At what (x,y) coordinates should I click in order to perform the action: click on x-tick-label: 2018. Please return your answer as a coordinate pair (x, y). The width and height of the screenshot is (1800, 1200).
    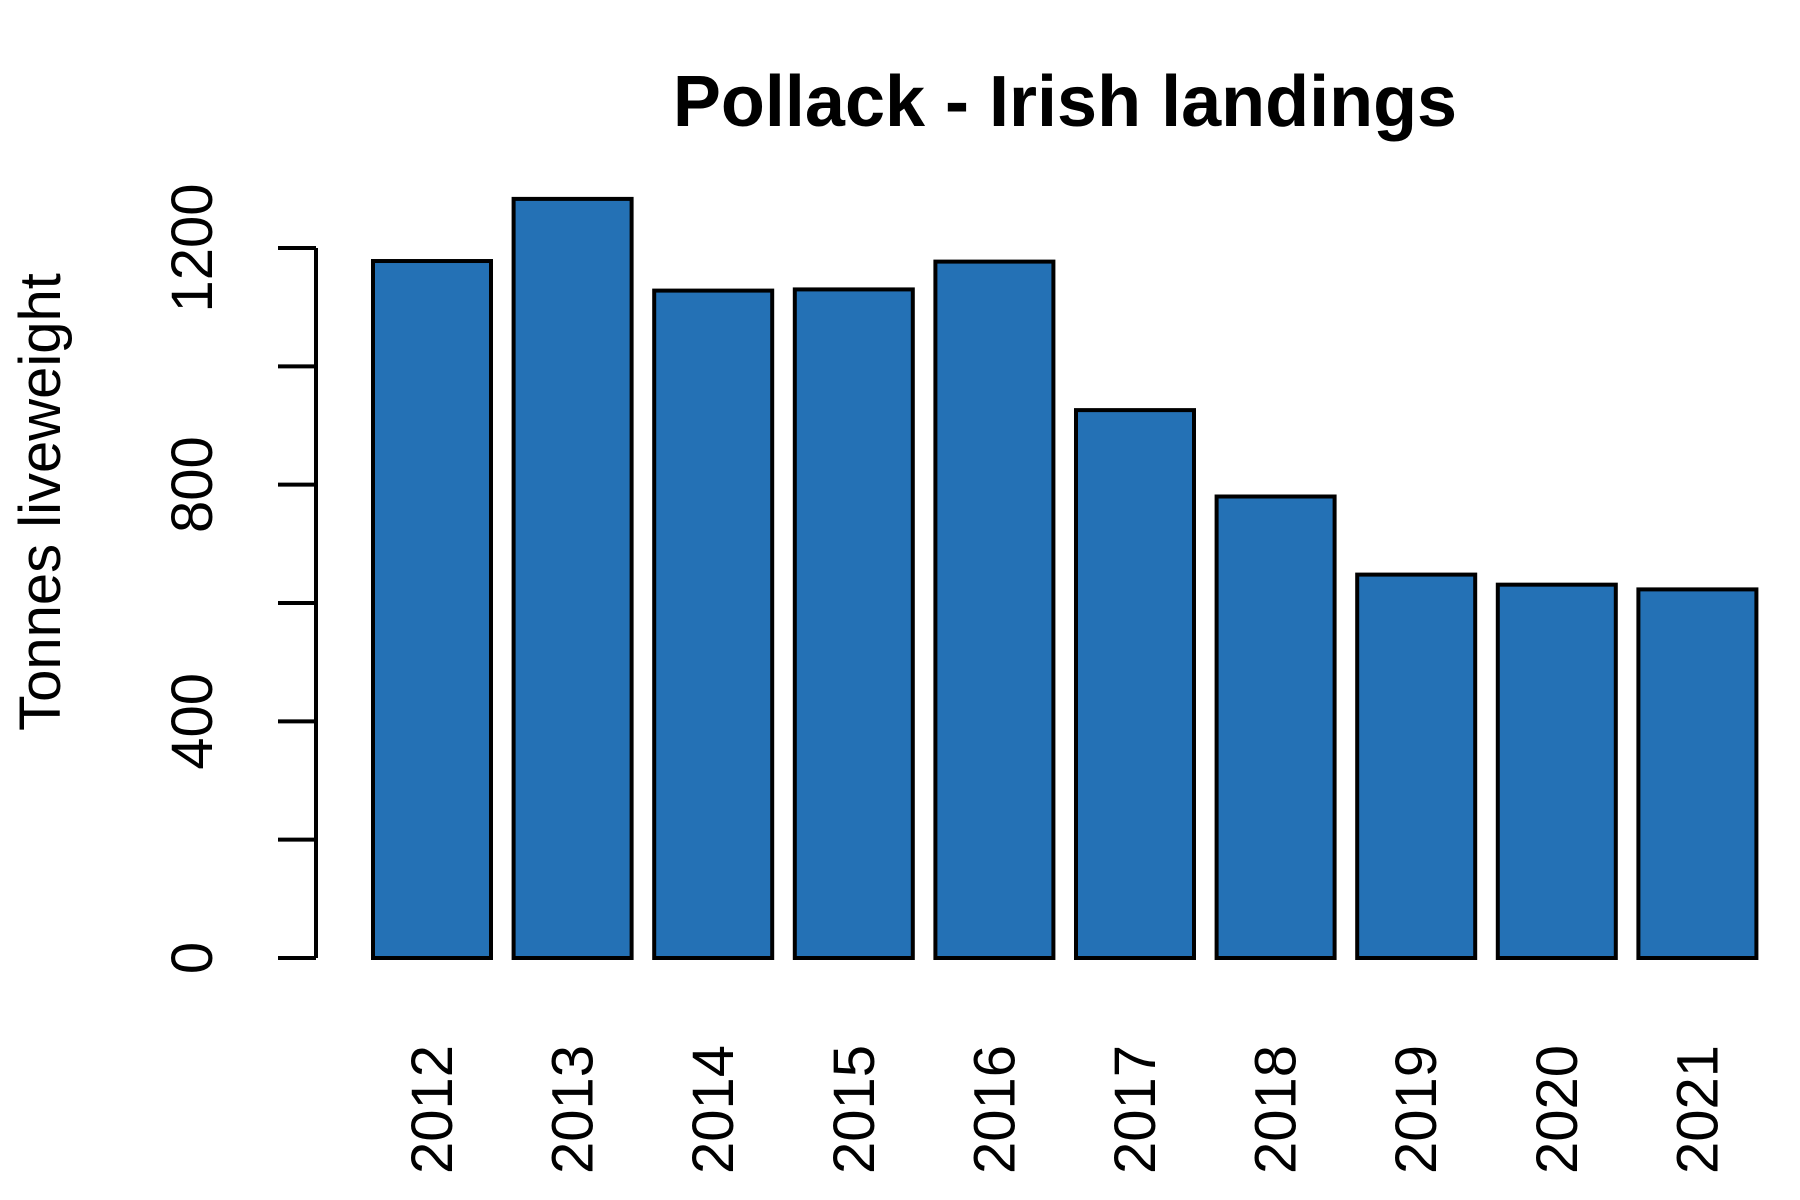
    Looking at the image, I should click on (1276, 1109).